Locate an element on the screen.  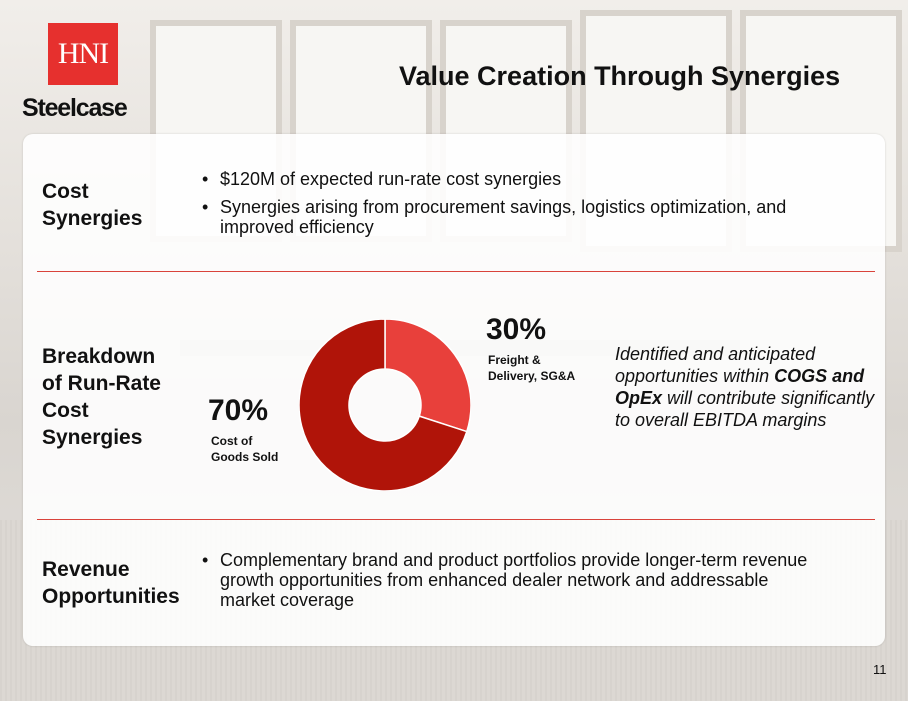
breakdown-heading-line3: Cost is located at coordinates (65, 410).